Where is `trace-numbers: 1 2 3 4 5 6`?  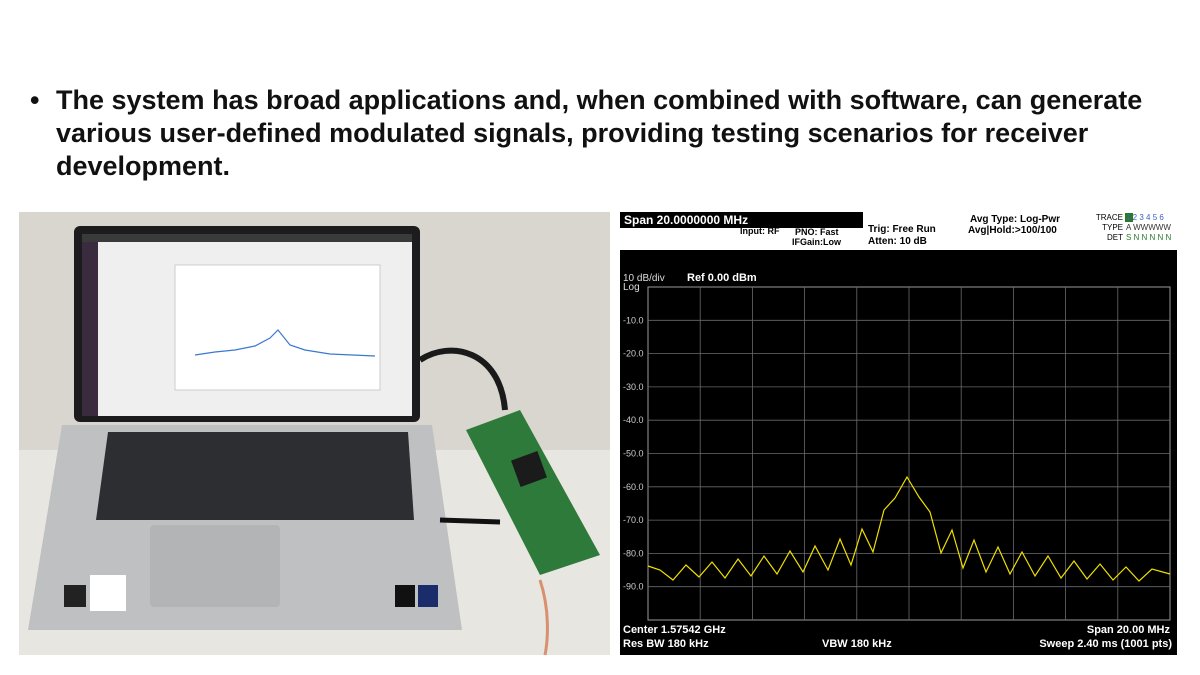
trace-numbers: 1 2 3 4 5 6 is located at coordinates (1145, 217).